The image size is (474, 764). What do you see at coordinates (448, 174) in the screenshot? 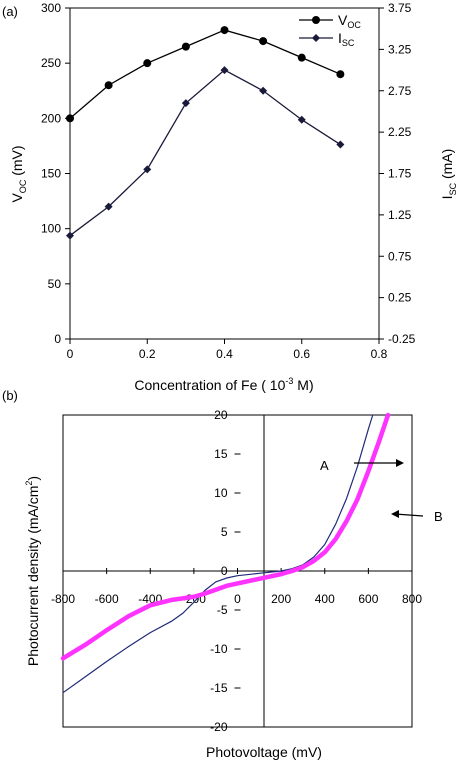
I see `panel-a-y-axis-label-right: ISC (mA)` at bounding box center [448, 174].